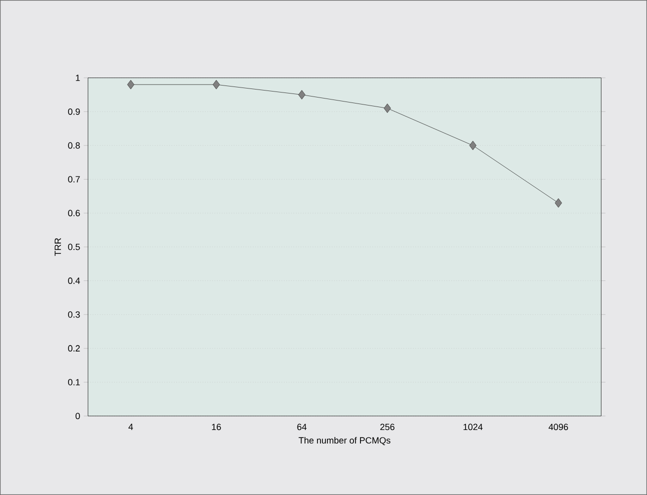 The image size is (647, 495). Describe the element at coordinates (558, 427) in the screenshot. I see `x-tick-label: 4096` at that location.